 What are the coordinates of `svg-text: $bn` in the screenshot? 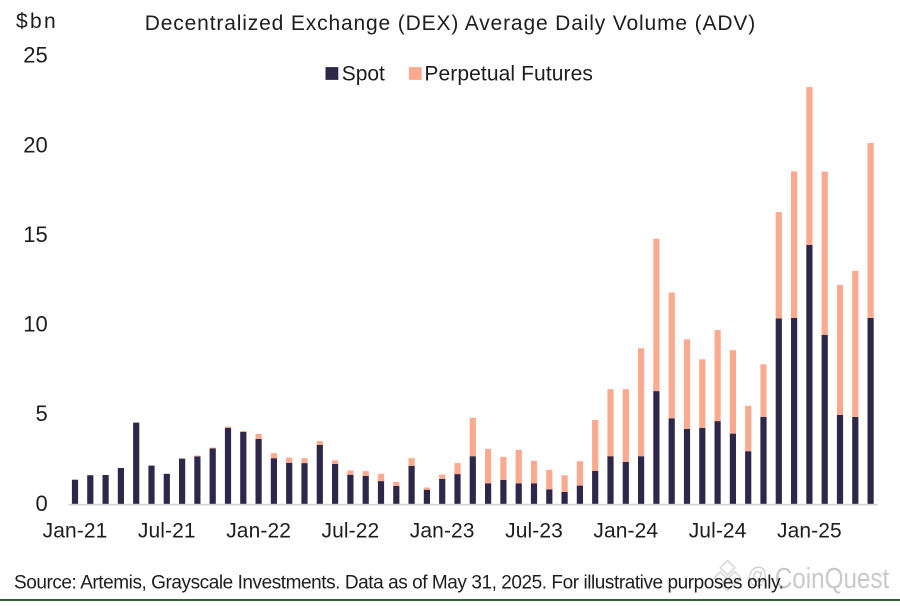 It's located at (37, 21).